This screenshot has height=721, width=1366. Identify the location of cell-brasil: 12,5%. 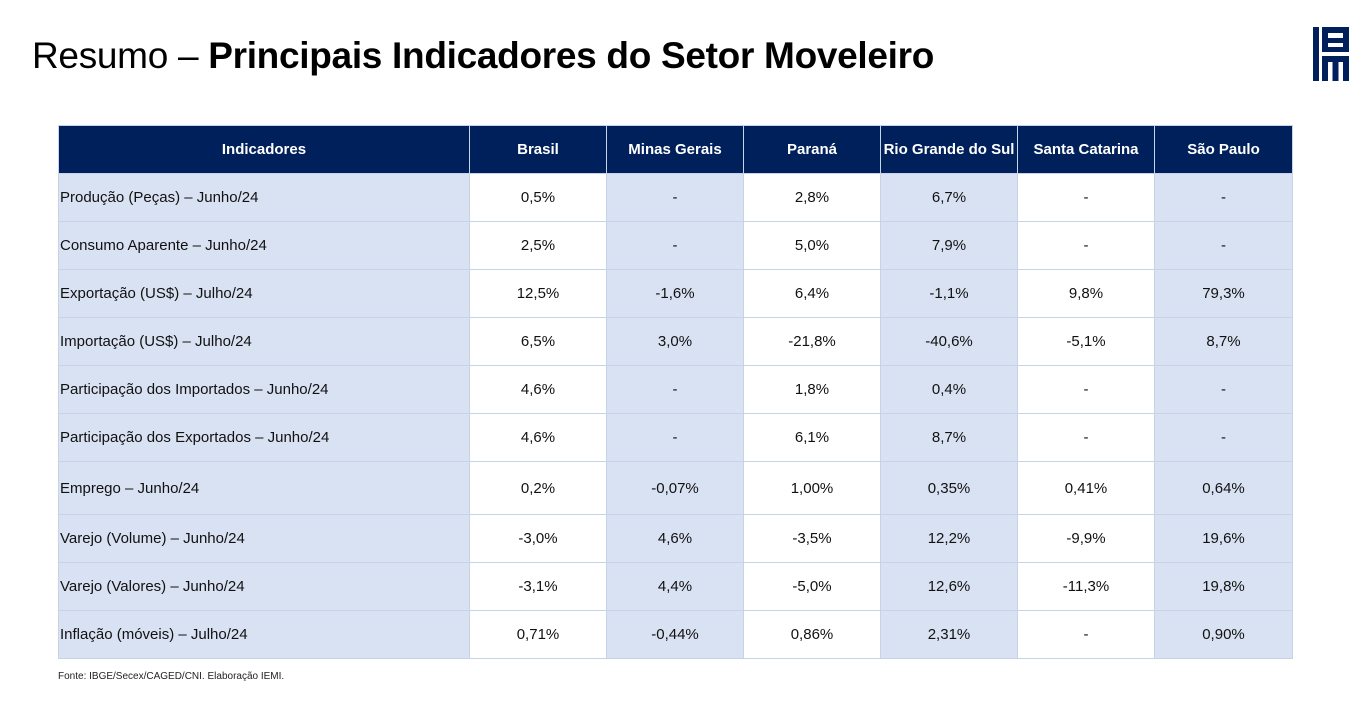
(538, 293).